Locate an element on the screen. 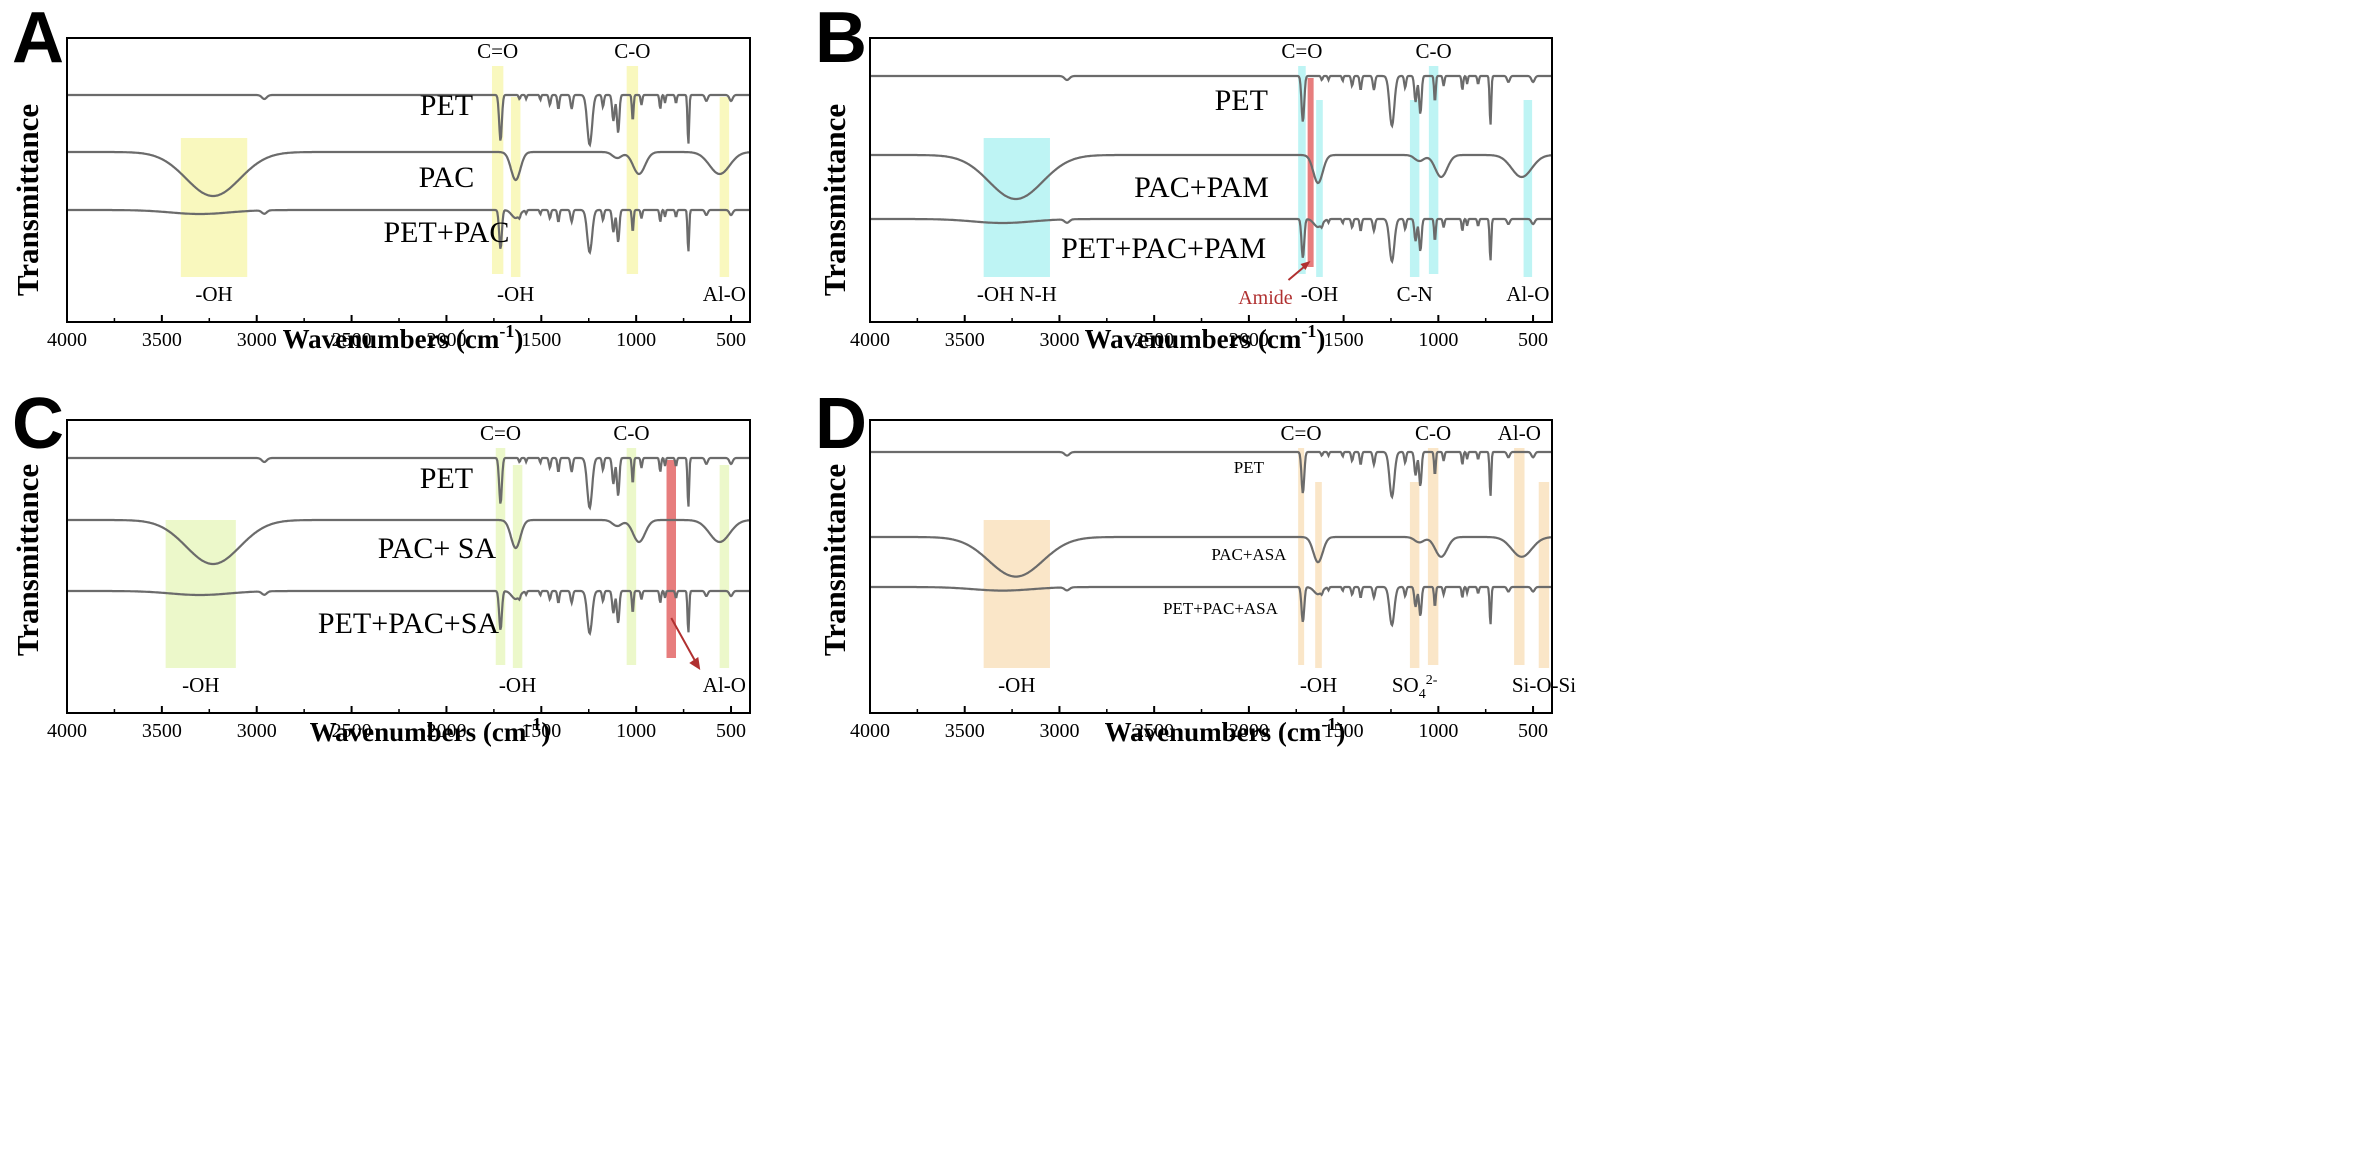  x-tick-label-a-3: 2500 is located at coordinates (352, 340).